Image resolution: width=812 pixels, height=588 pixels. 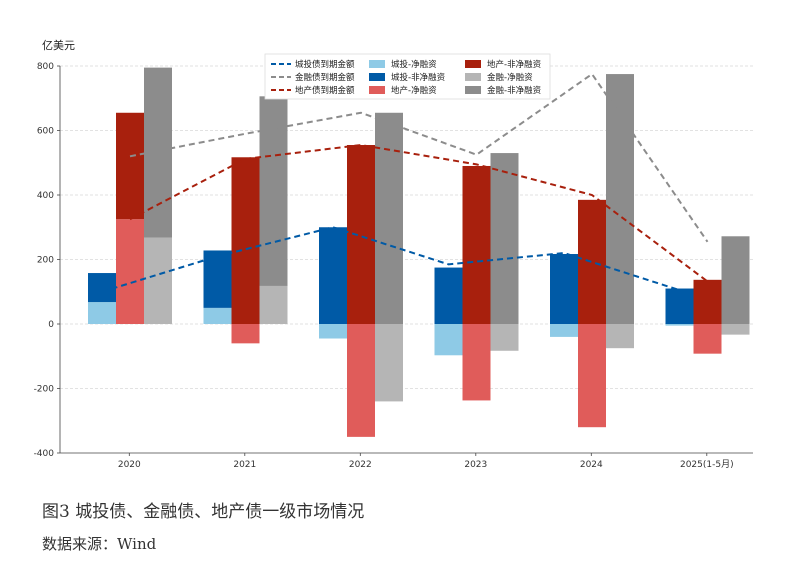 What do you see at coordinates (735, 280) in the screenshot?
I see `bar-金融-nonnet-5` at bounding box center [735, 280].